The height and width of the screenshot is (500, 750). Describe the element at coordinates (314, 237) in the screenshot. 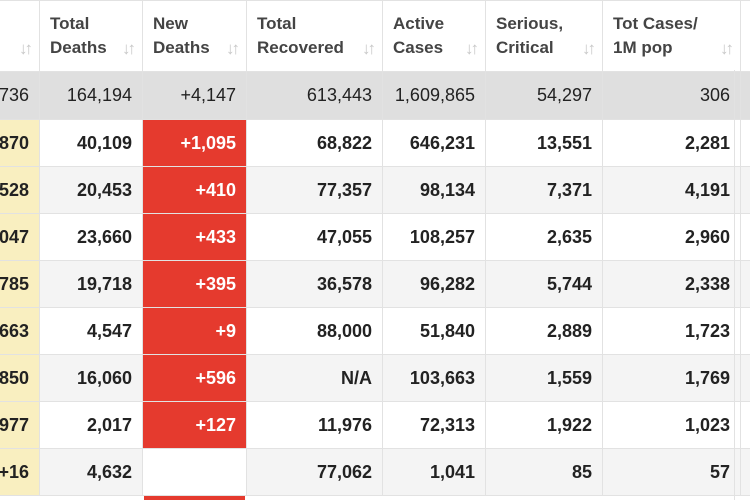

I see `total-recovered-cell: 47,055` at that location.